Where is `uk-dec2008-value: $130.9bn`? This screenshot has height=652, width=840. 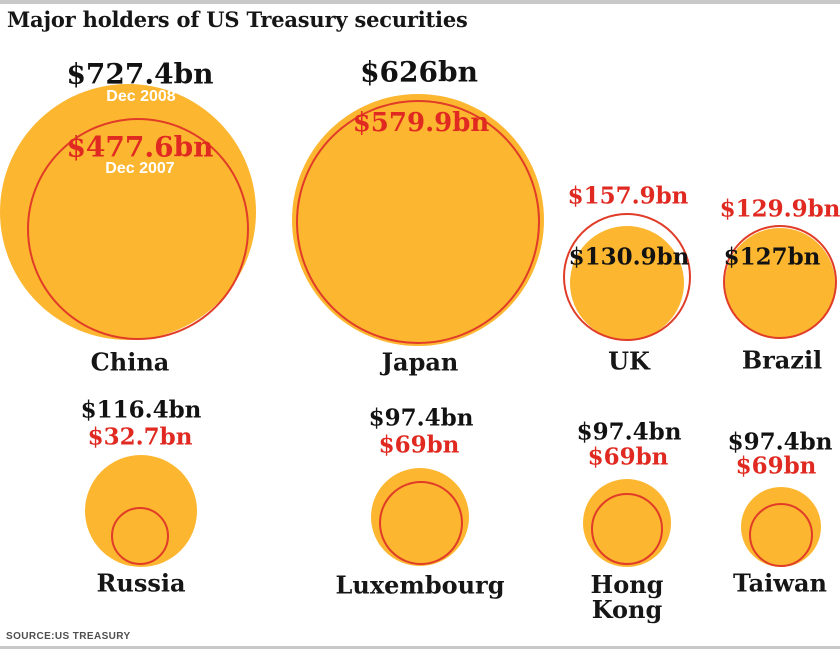 uk-dec2008-value: $130.9bn is located at coordinates (629, 257).